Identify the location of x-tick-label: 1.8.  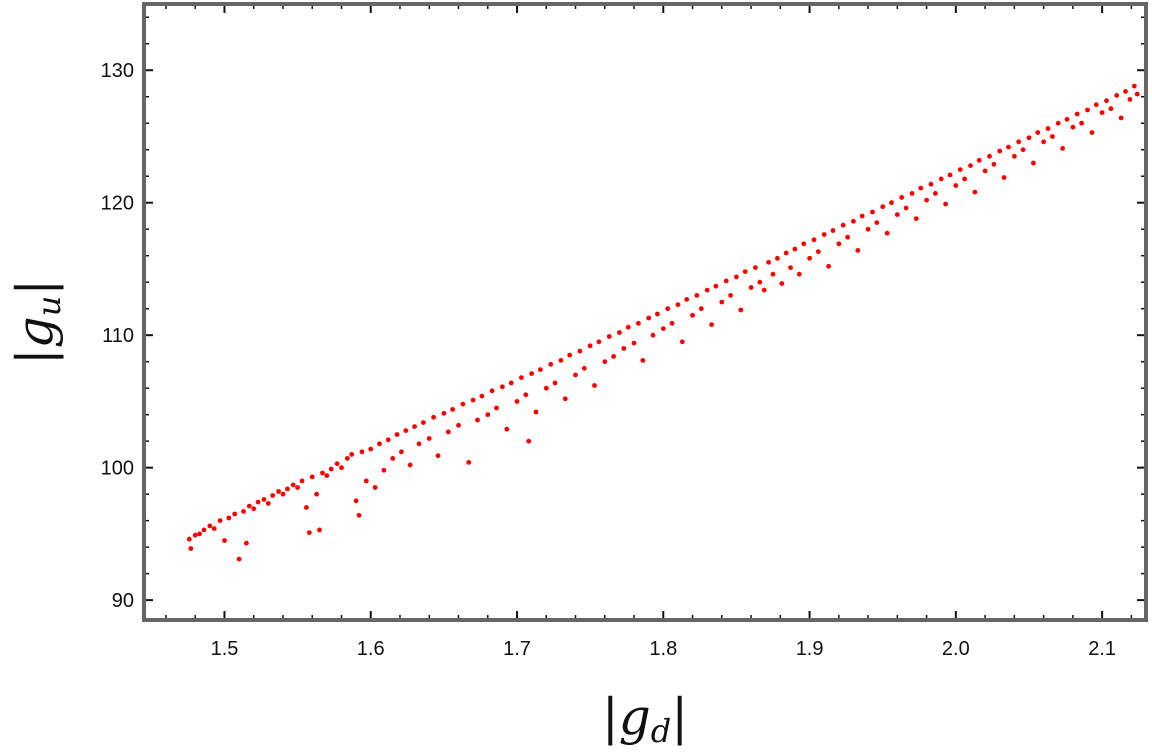
(663, 649).